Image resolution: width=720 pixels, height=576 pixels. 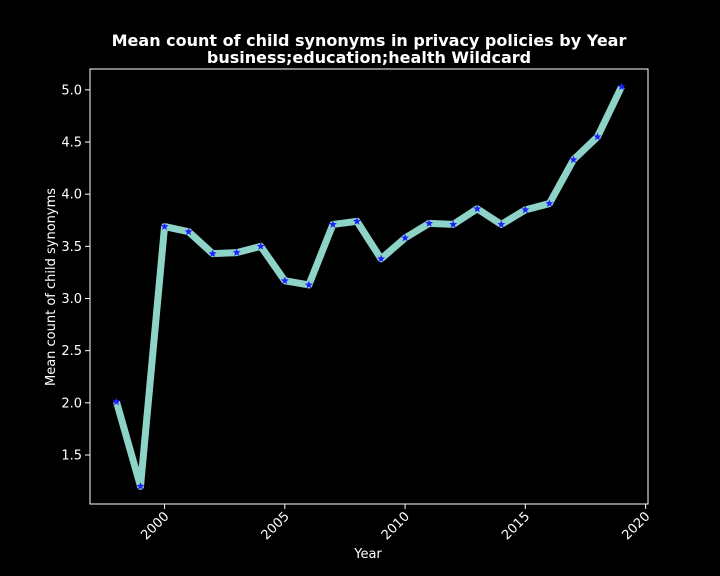 I want to click on x-tick-label: 2010, so click(x=396, y=526).